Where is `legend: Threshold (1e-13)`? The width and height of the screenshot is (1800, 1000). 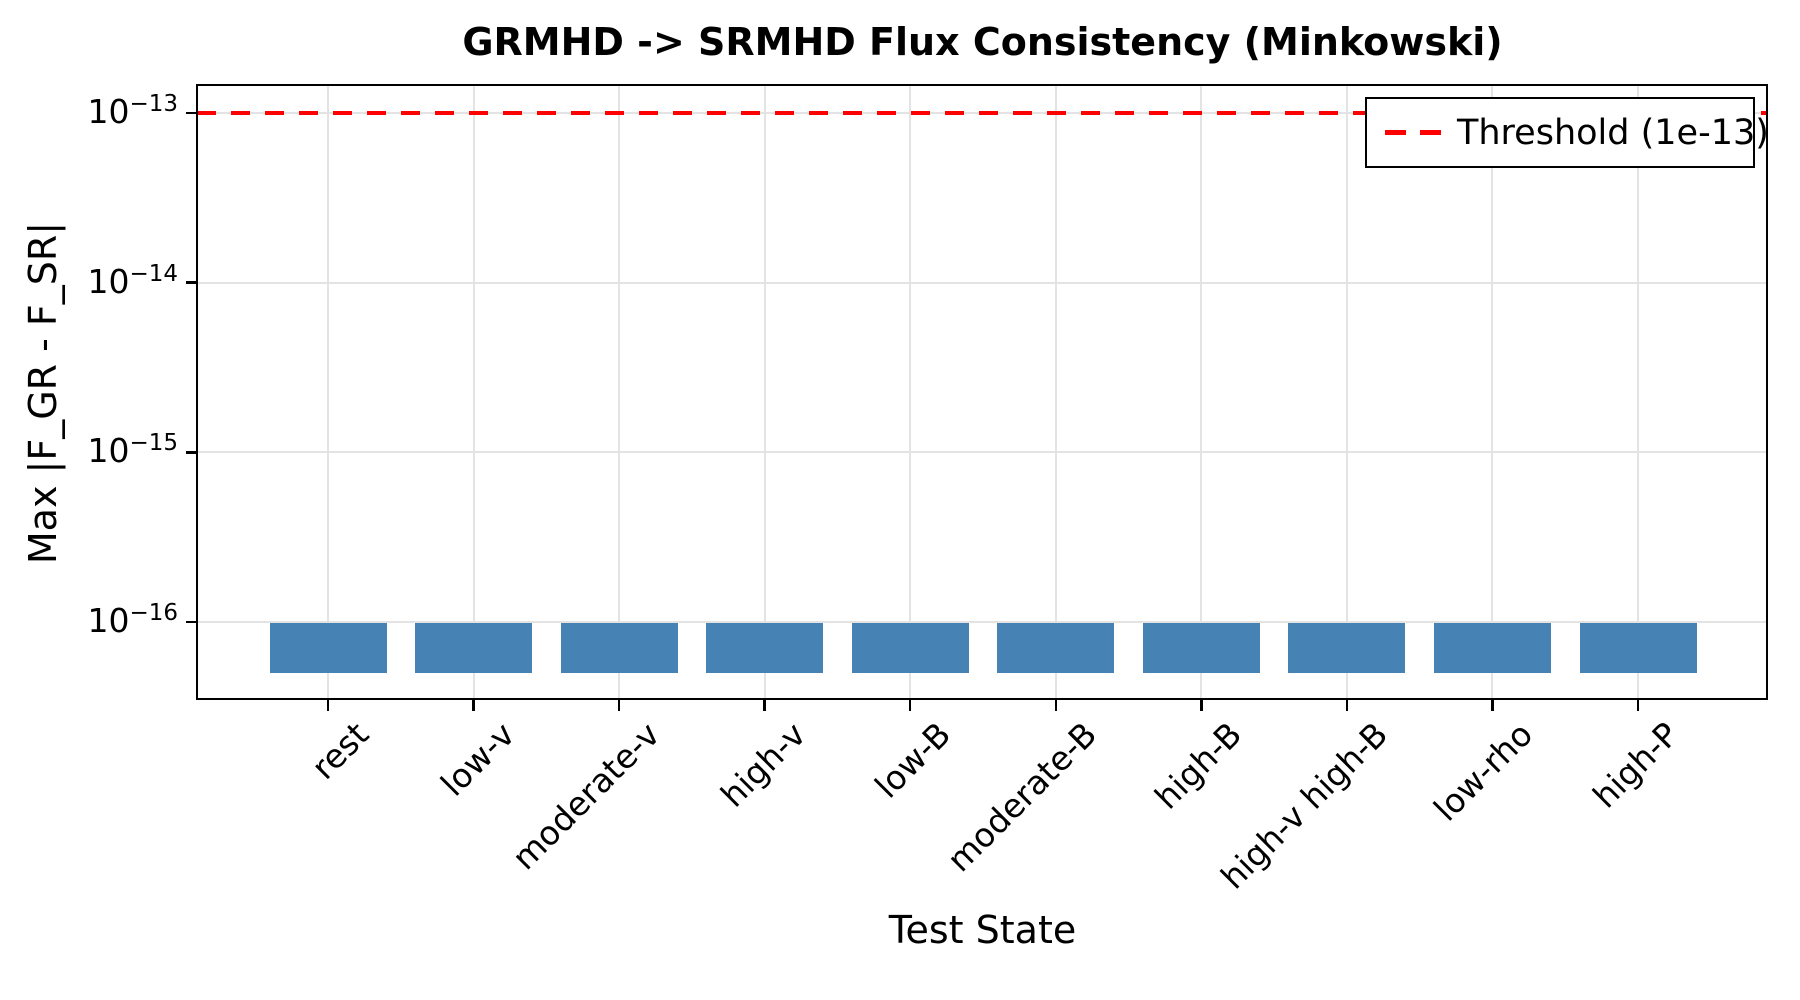
legend: Threshold (1e-13) is located at coordinates (1567, 132).